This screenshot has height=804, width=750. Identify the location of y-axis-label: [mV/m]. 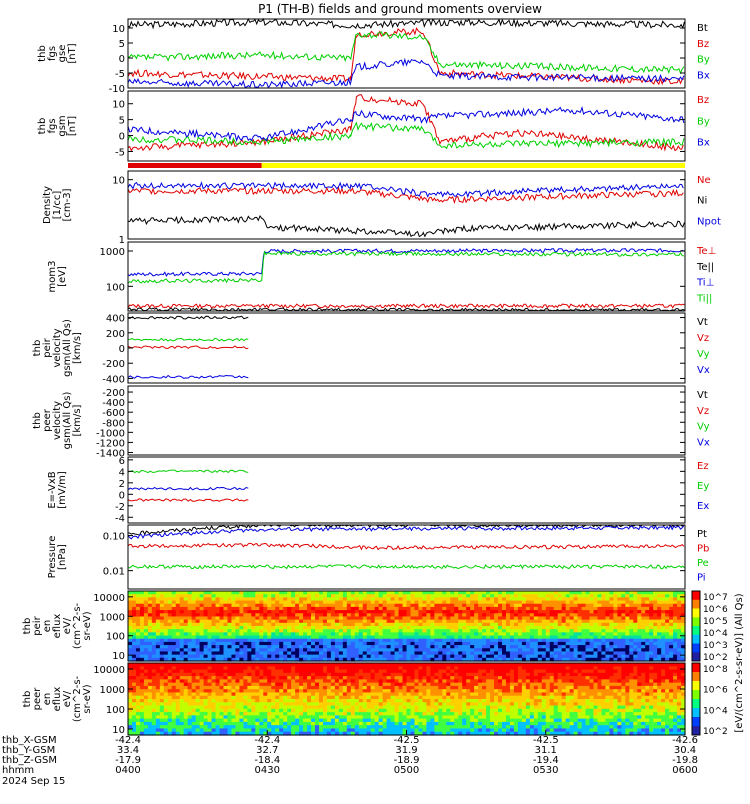
(62, 490).